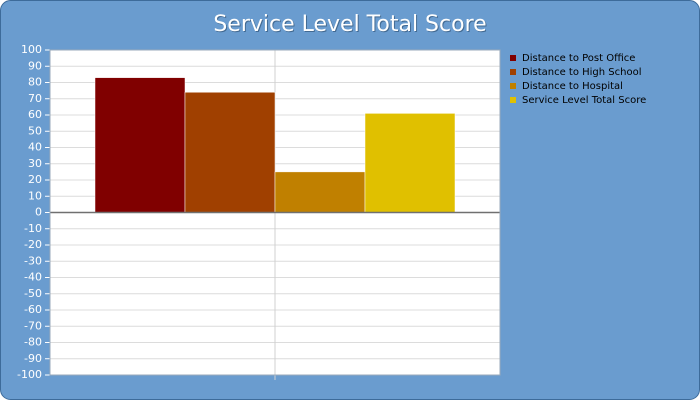  What do you see at coordinates (33, 260) in the screenshot?
I see `y-tick-label: -30` at bounding box center [33, 260].